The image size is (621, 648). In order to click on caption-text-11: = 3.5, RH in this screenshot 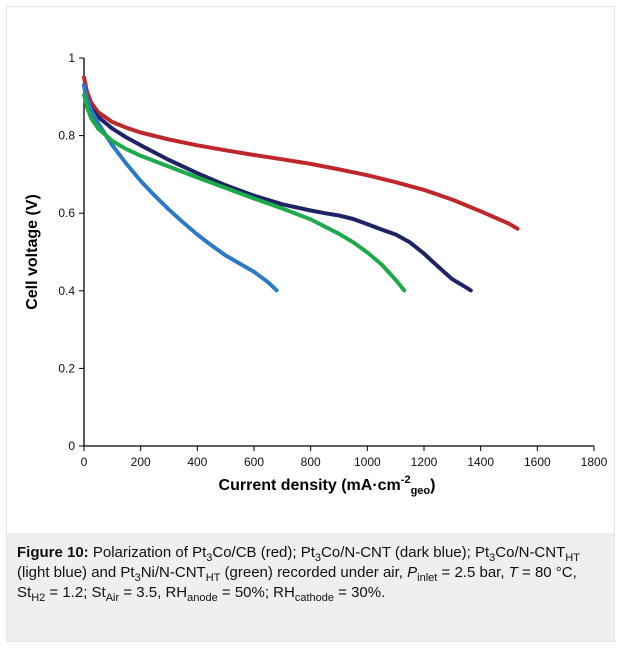, I will do `click(153, 592)`.